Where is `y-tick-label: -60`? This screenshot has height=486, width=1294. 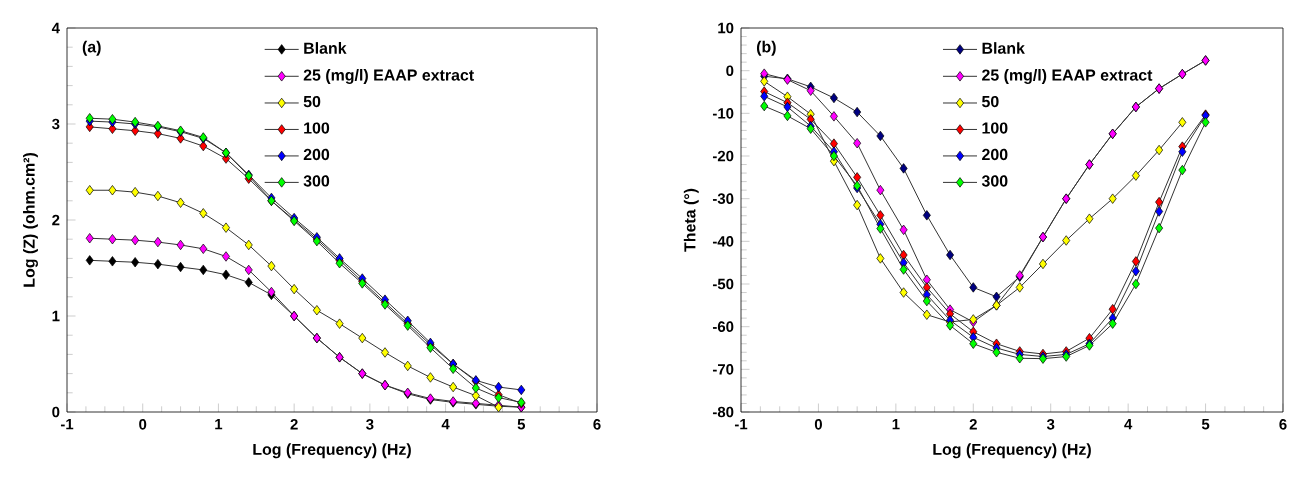 y-tick-label: -60 is located at coordinates (723, 326).